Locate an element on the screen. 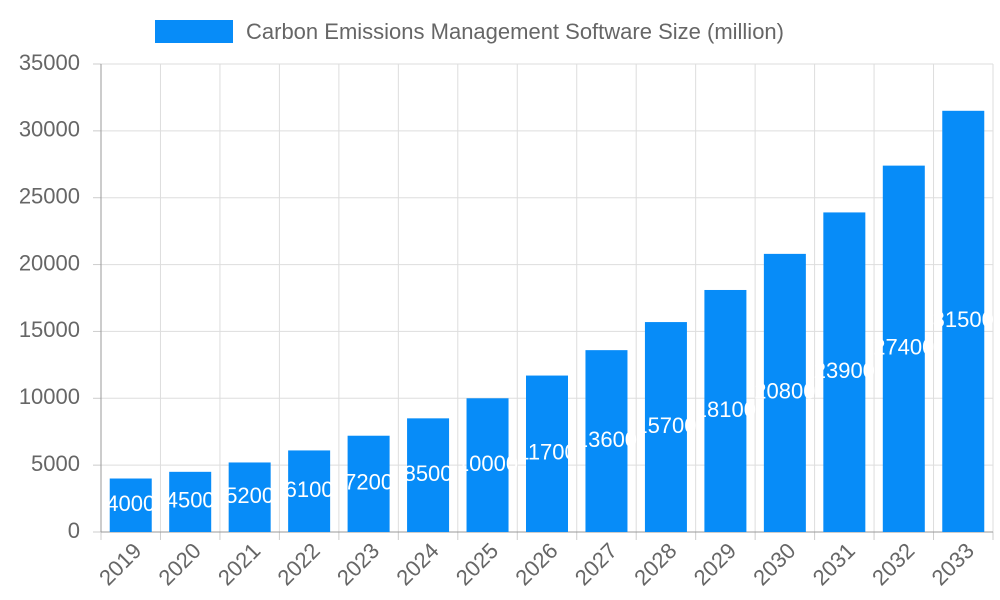 The width and height of the screenshot is (1000, 600). x-tick-label: 2032 is located at coordinates (893, 564).